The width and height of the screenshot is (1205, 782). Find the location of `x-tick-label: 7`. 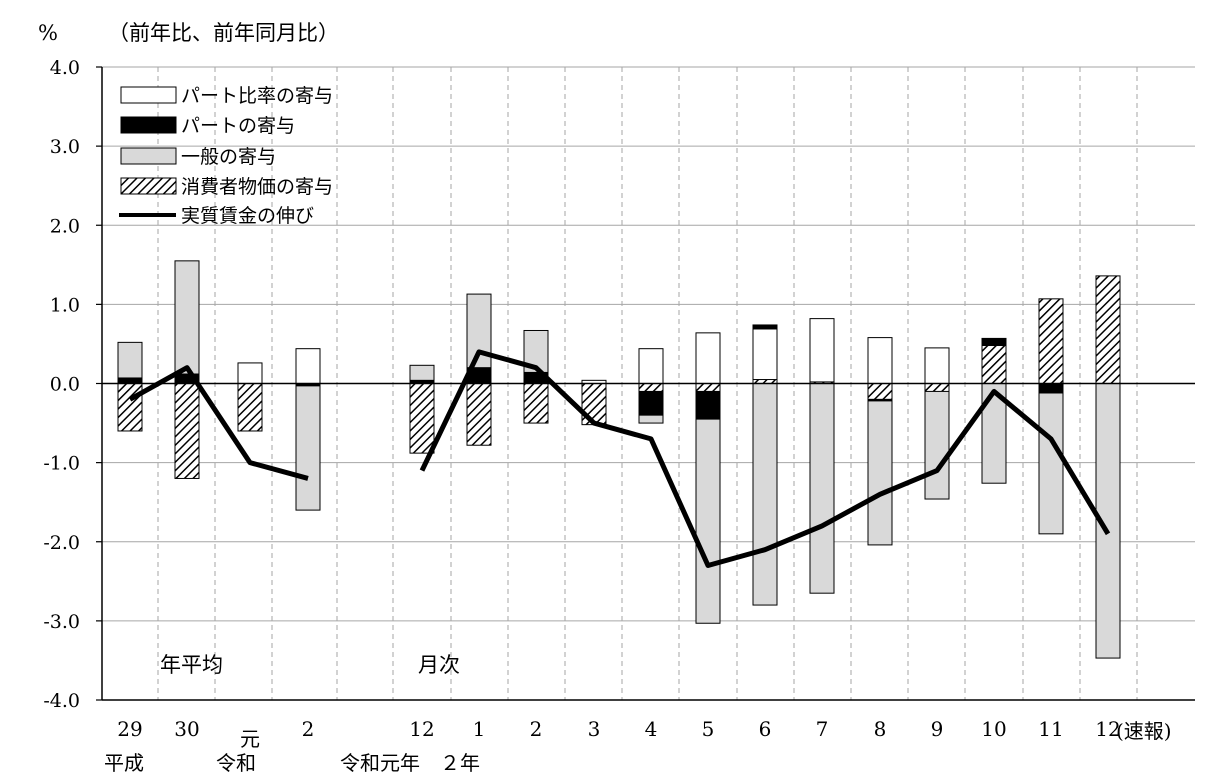

x-tick-label: 7 is located at coordinates (822, 729).